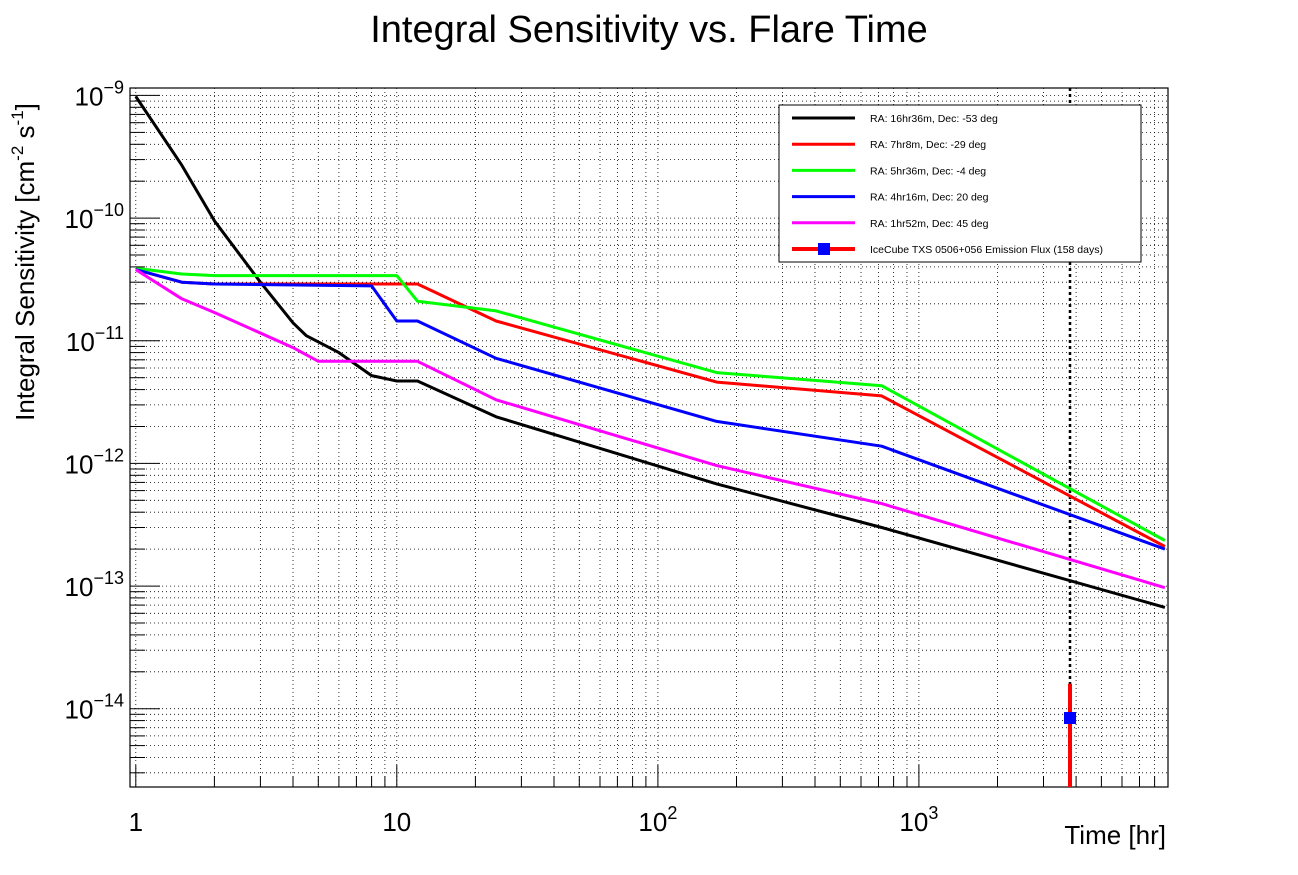 This screenshot has height=875, width=1298. What do you see at coordinates (1115, 835) in the screenshot?
I see `x-axis-label: Time [hr]` at bounding box center [1115, 835].